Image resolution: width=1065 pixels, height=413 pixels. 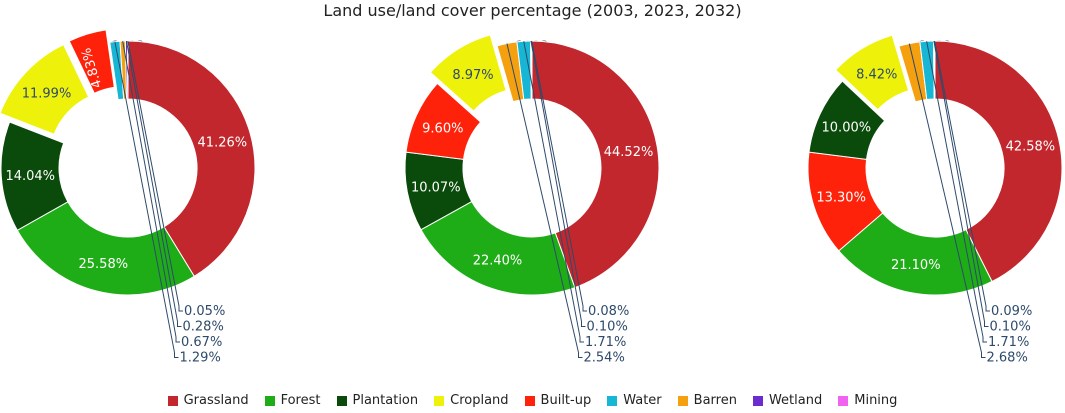 I want to click on outside-label: 2.68%, so click(x=1007, y=358).